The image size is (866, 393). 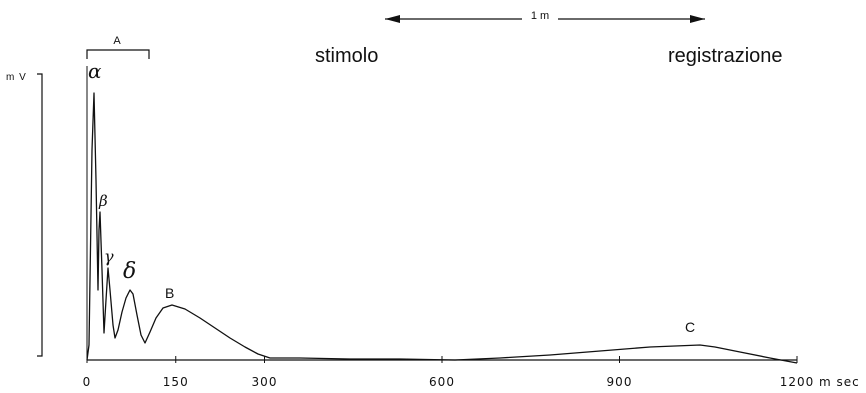 What do you see at coordinates (169, 293) in the screenshot?
I see `peak-b-label: B` at bounding box center [169, 293].